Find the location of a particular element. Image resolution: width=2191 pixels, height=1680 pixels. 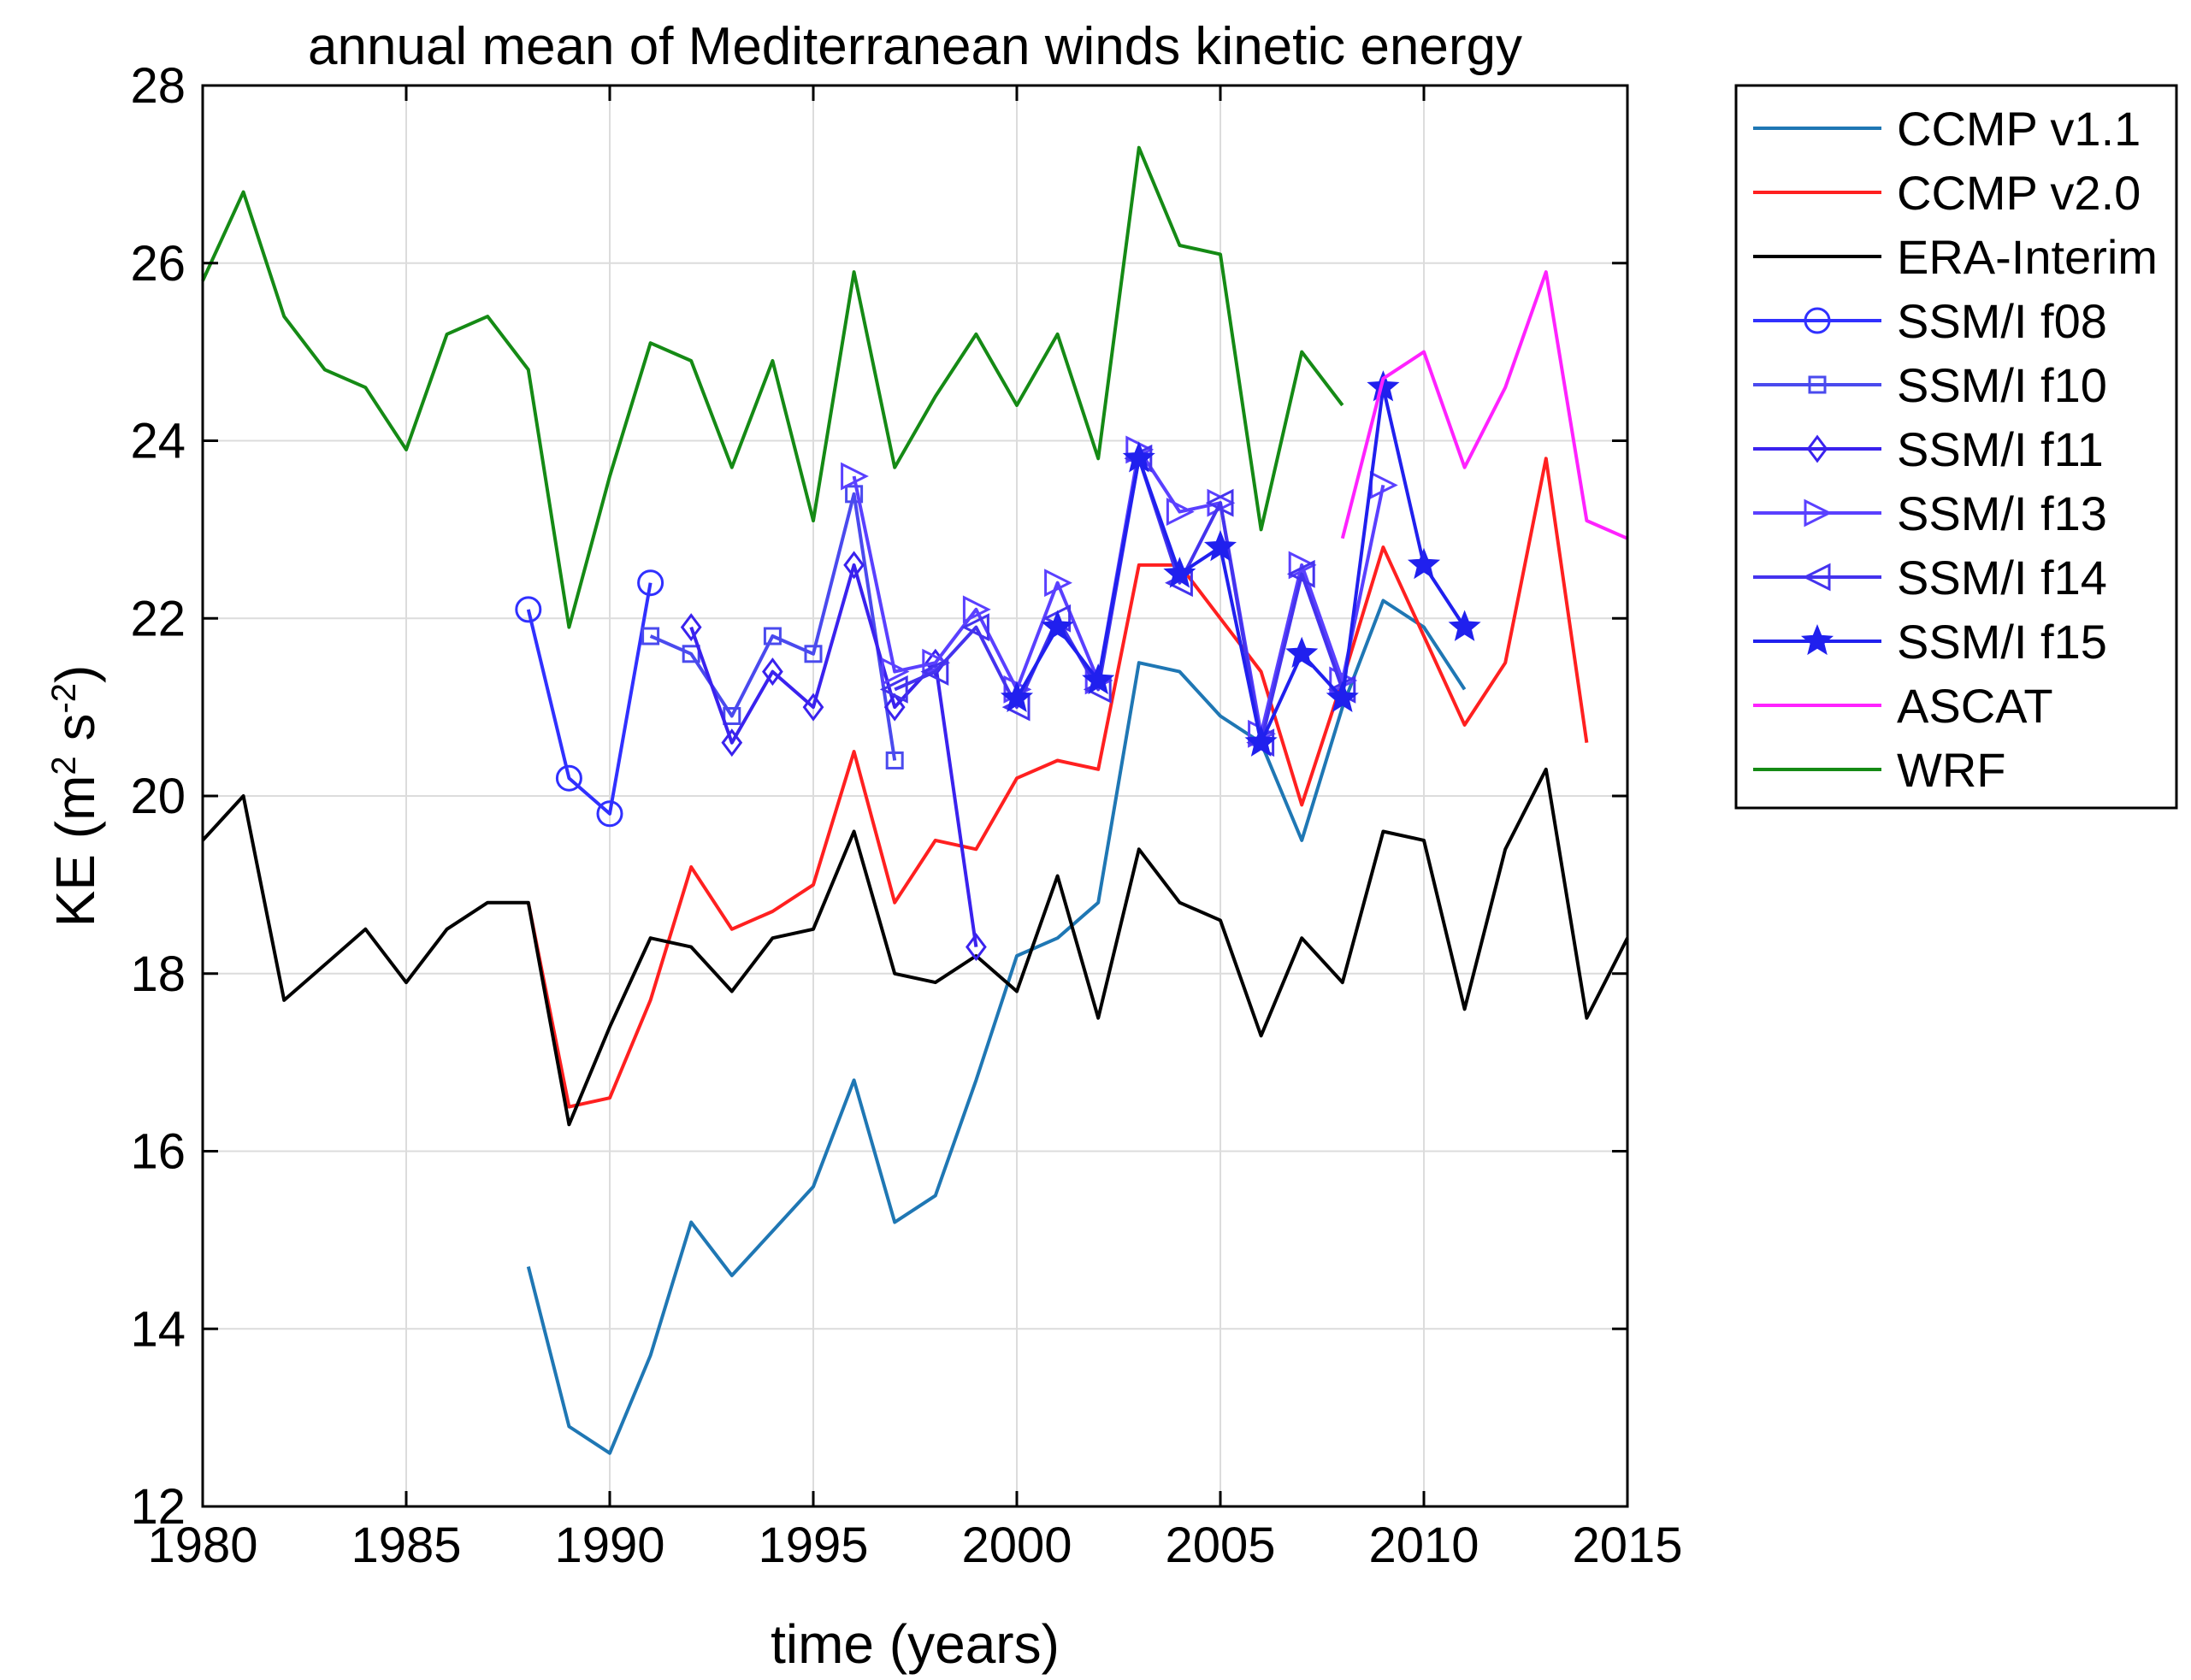

series-line-ssm-i-f08 is located at coordinates (589, 699).